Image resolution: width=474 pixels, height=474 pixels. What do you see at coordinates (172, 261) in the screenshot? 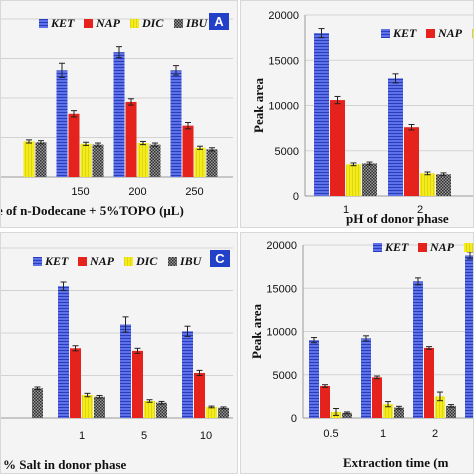
I see `legend-swatch-ibu` at bounding box center [172, 261].